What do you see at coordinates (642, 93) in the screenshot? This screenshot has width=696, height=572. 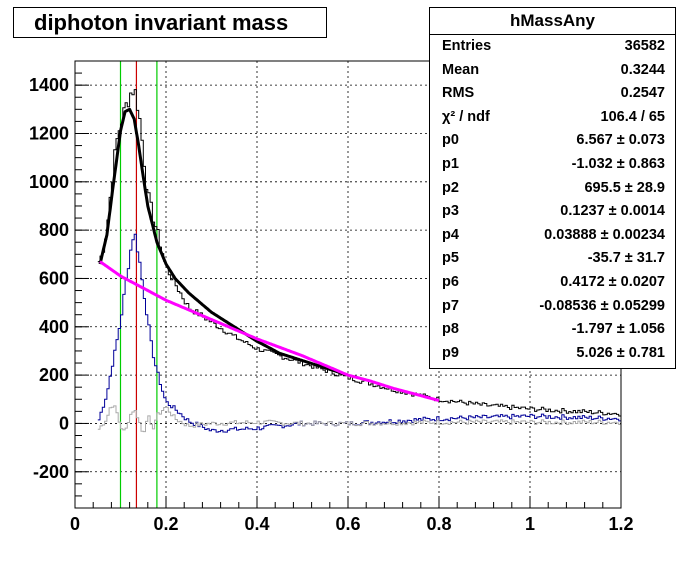 I see `stats-value: 0.2547` at bounding box center [642, 93].